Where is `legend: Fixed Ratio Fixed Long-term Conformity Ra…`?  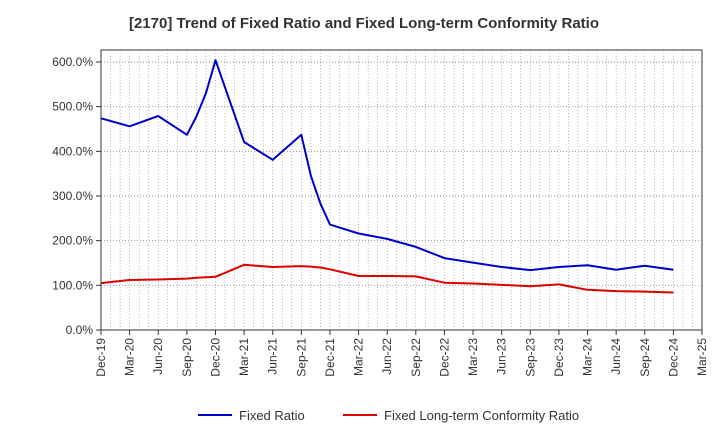
legend: Fixed Ratio Fixed Long-term Conformity Ra… is located at coordinates (388, 415).